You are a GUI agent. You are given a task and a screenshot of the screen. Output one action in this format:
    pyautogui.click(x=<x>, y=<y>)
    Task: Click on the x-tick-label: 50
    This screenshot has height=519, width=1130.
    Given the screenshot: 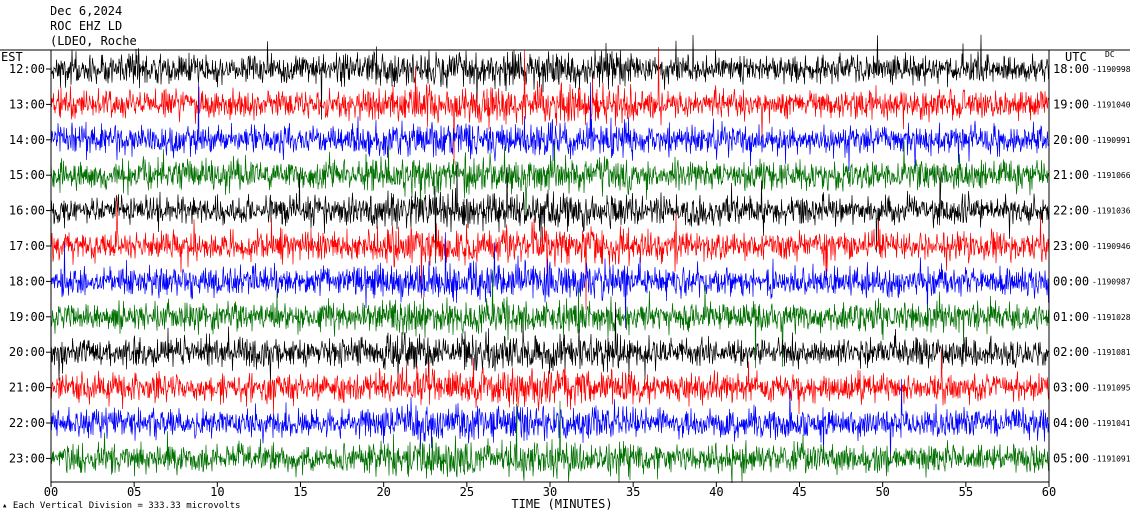 What is the action you would take?
    pyautogui.click(x=882, y=492)
    